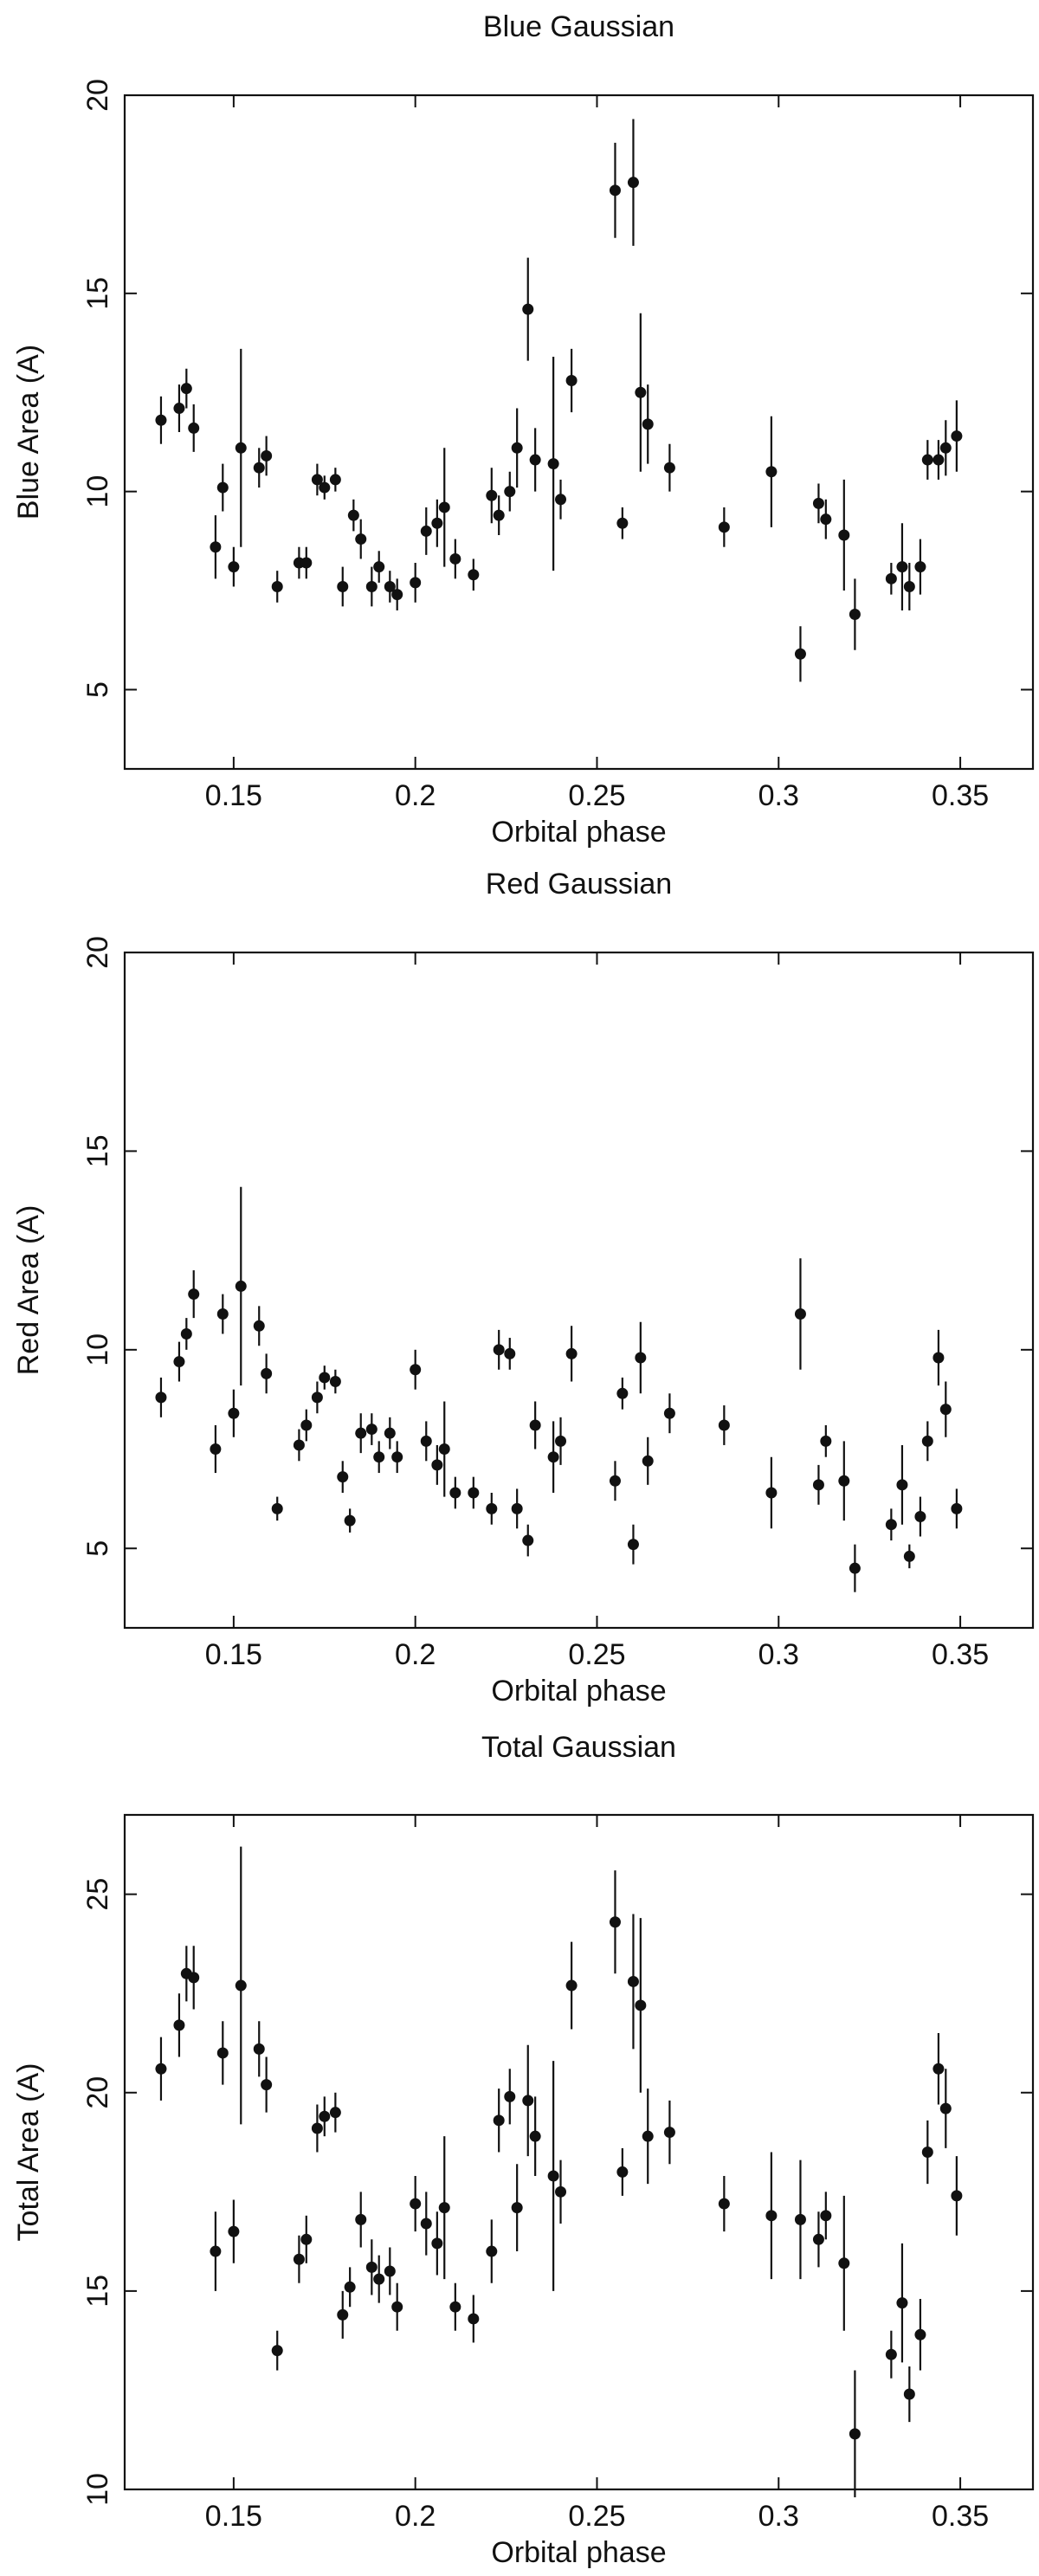  What do you see at coordinates (97, 2291) in the screenshot?
I see `total-y-tick-label: 15` at bounding box center [97, 2291].